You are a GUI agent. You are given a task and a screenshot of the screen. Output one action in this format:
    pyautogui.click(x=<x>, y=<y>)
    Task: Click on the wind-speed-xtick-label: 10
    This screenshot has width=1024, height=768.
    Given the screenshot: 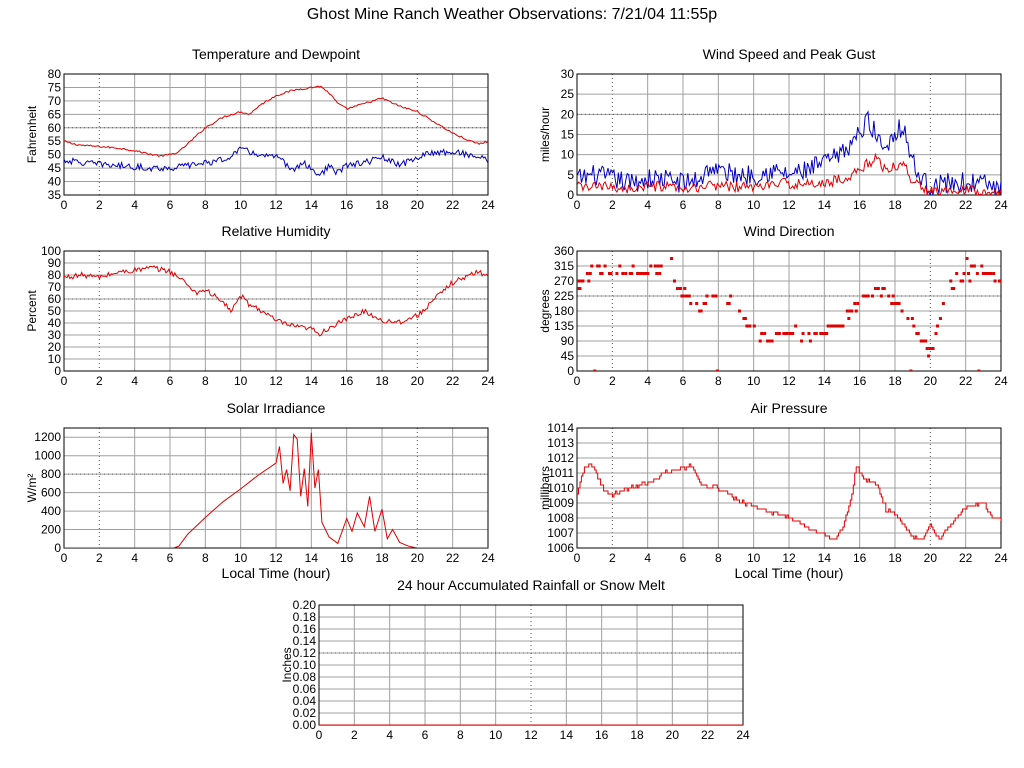 What is the action you would take?
    pyautogui.click(x=754, y=205)
    